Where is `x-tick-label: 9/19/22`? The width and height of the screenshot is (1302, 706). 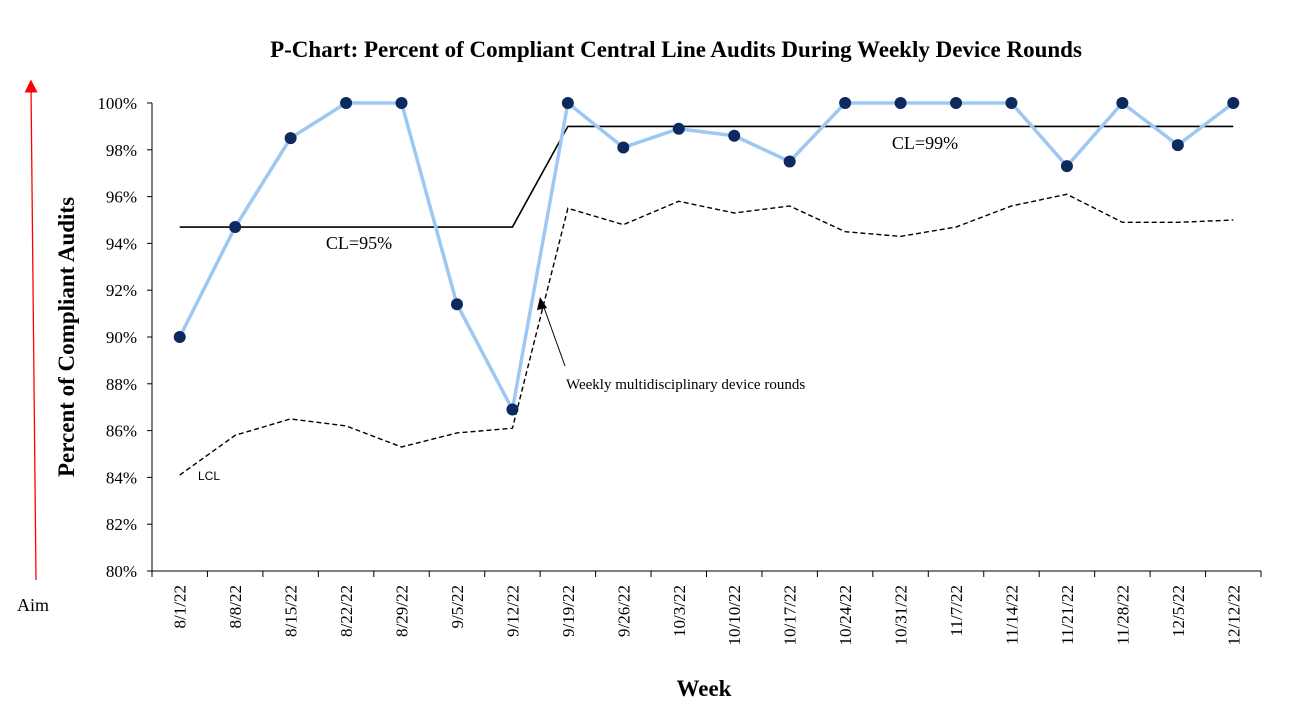 x-tick-label: 9/19/22 is located at coordinates (568, 611).